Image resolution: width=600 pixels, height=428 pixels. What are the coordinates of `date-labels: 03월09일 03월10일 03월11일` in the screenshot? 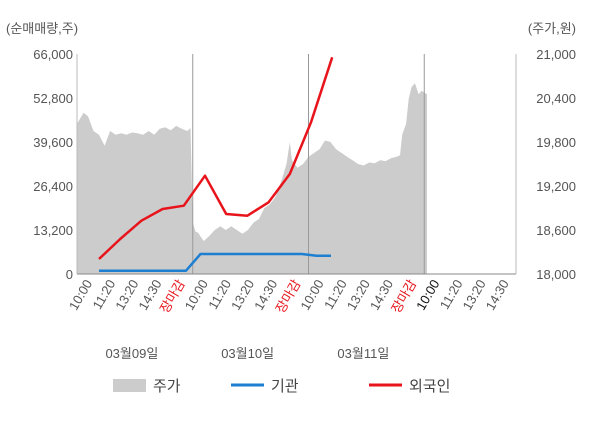 It's located at (247, 353).